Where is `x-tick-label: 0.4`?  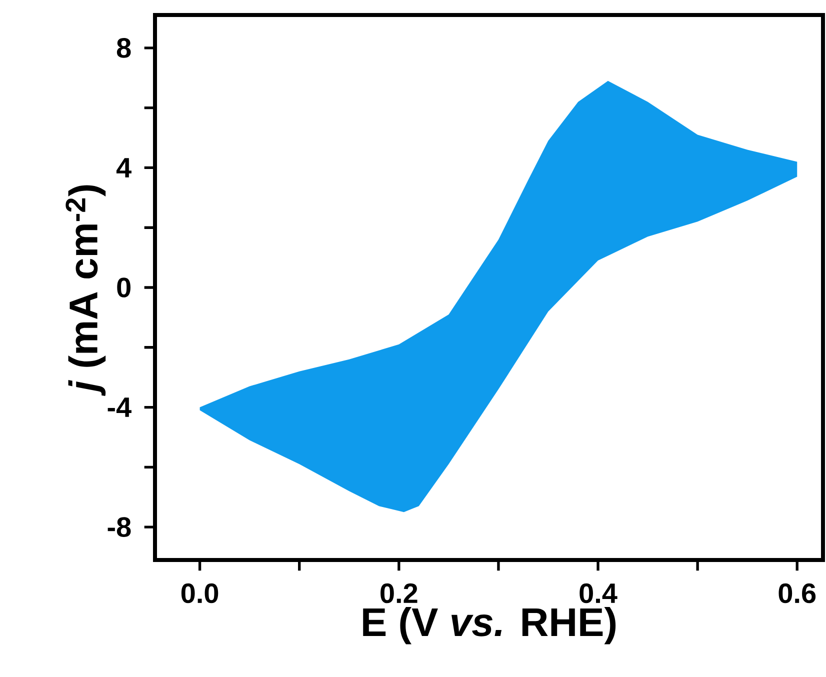 x-tick-label: 0.4 is located at coordinates (599, 593).